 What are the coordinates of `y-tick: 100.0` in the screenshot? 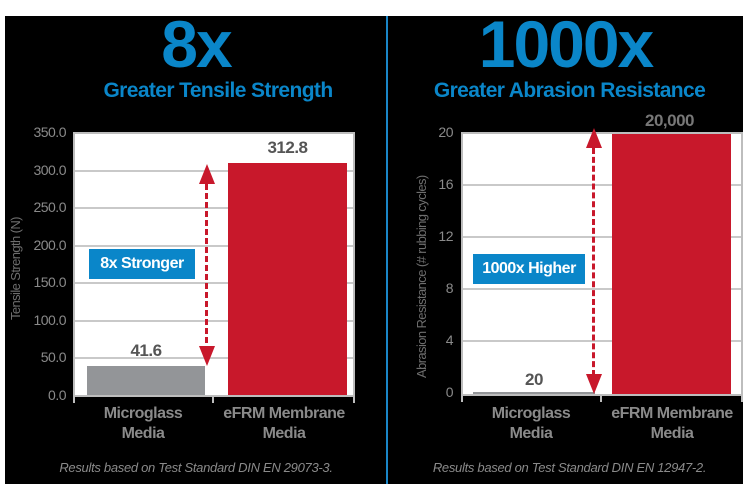 It's located at (49, 320).